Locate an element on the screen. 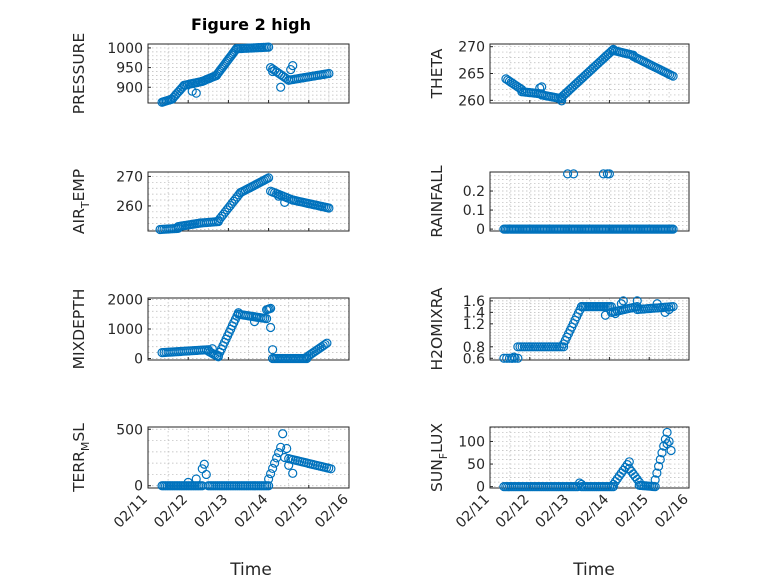 Image resolution: width=778 pixels, height=583 pixels. y-tick-label: 0.6 is located at coordinates (474, 359).